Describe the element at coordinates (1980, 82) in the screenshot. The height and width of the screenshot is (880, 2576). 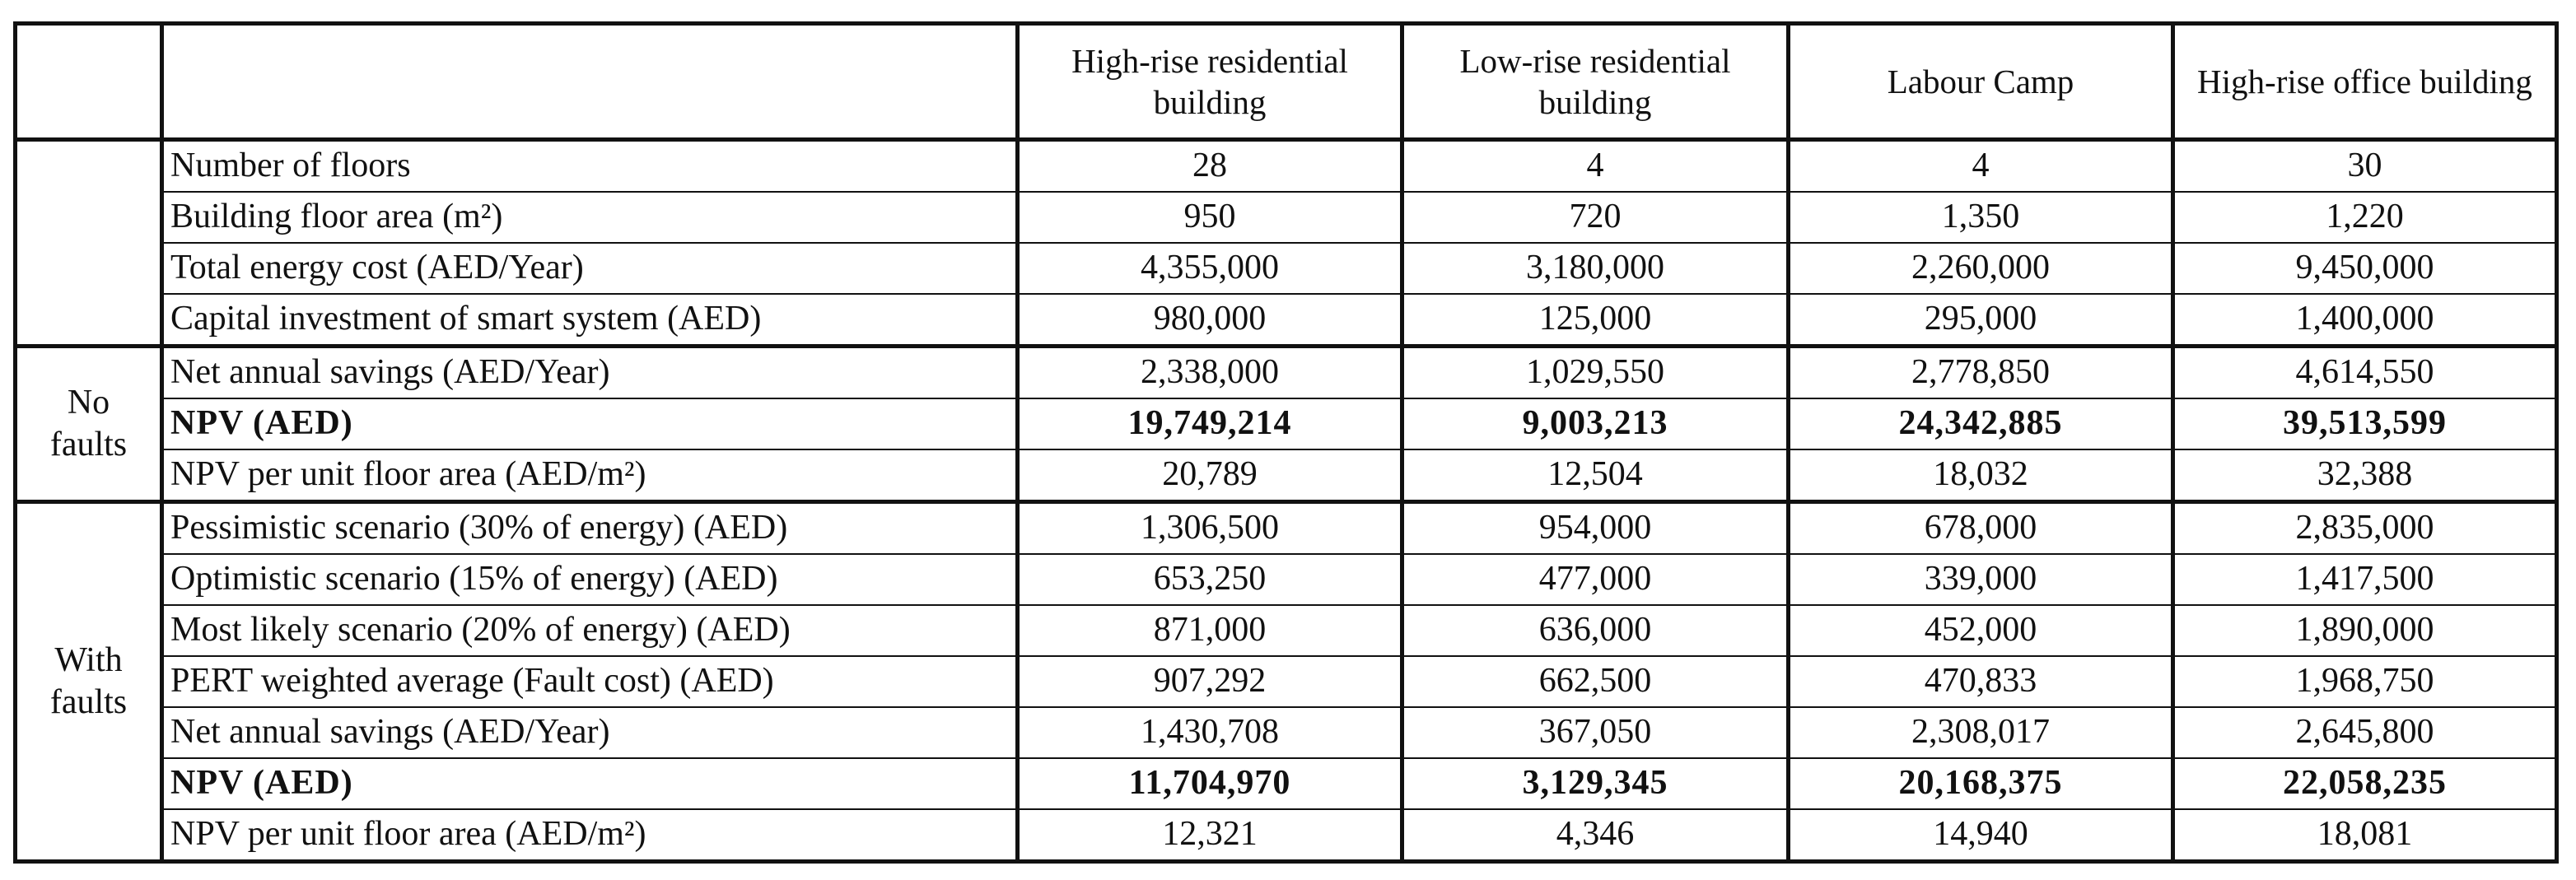
I see `column-header: Labour Camp` at that location.